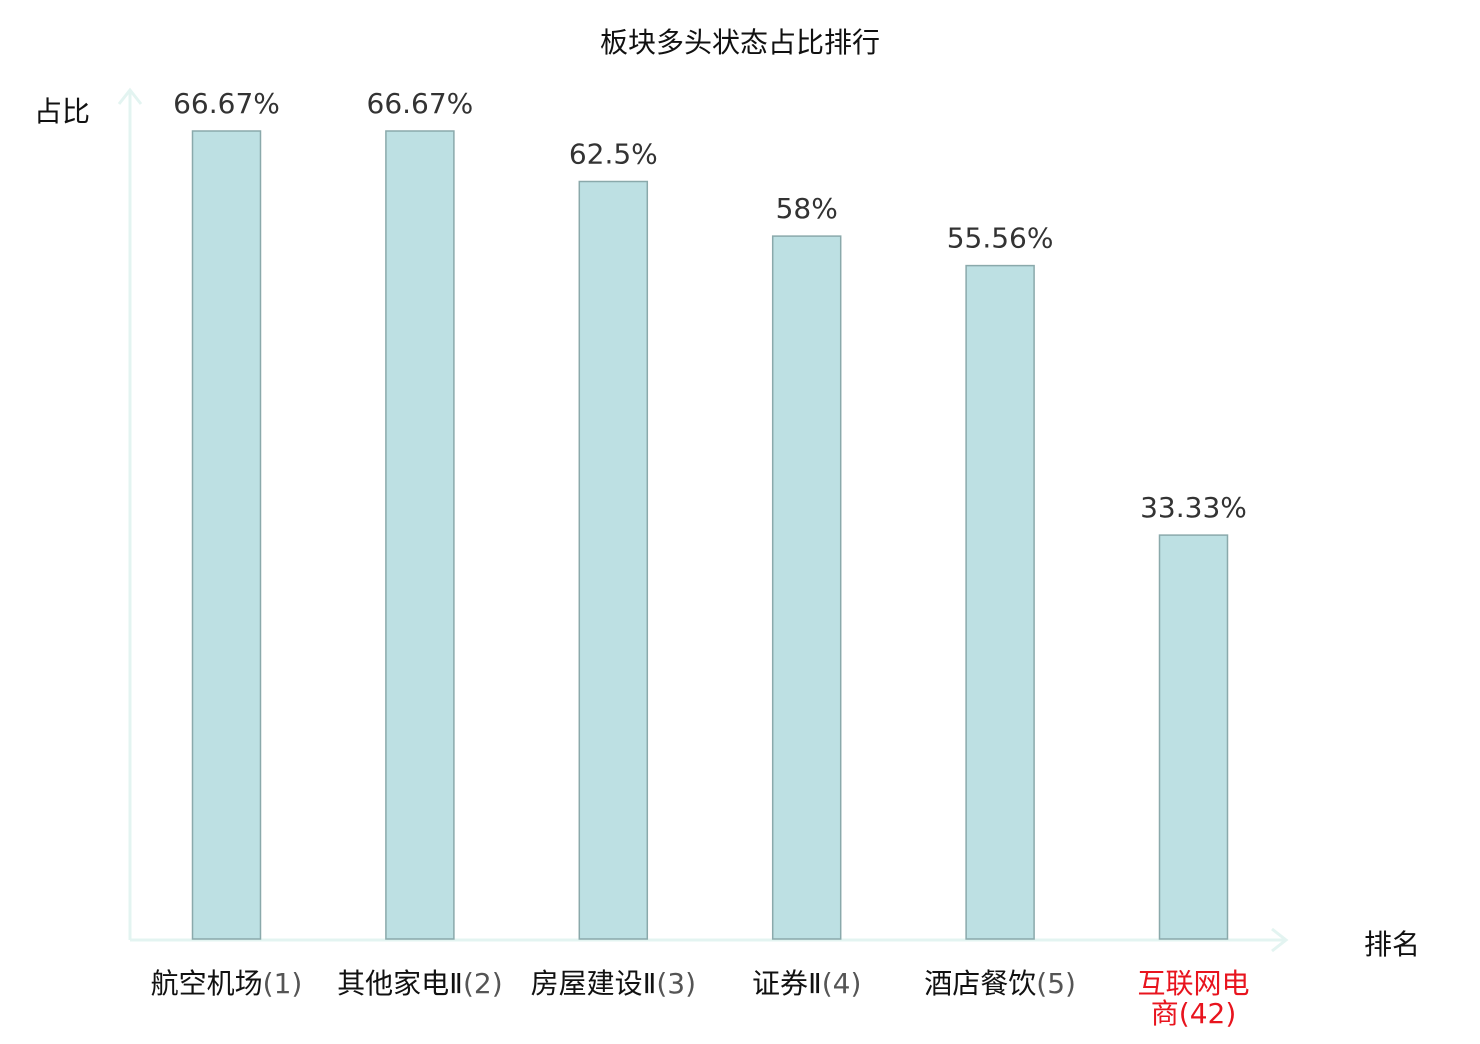  What do you see at coordinates (1392, 944) in the screenshot?
I see `x-axis-label: 排名` at bounding box center [1392, 944].